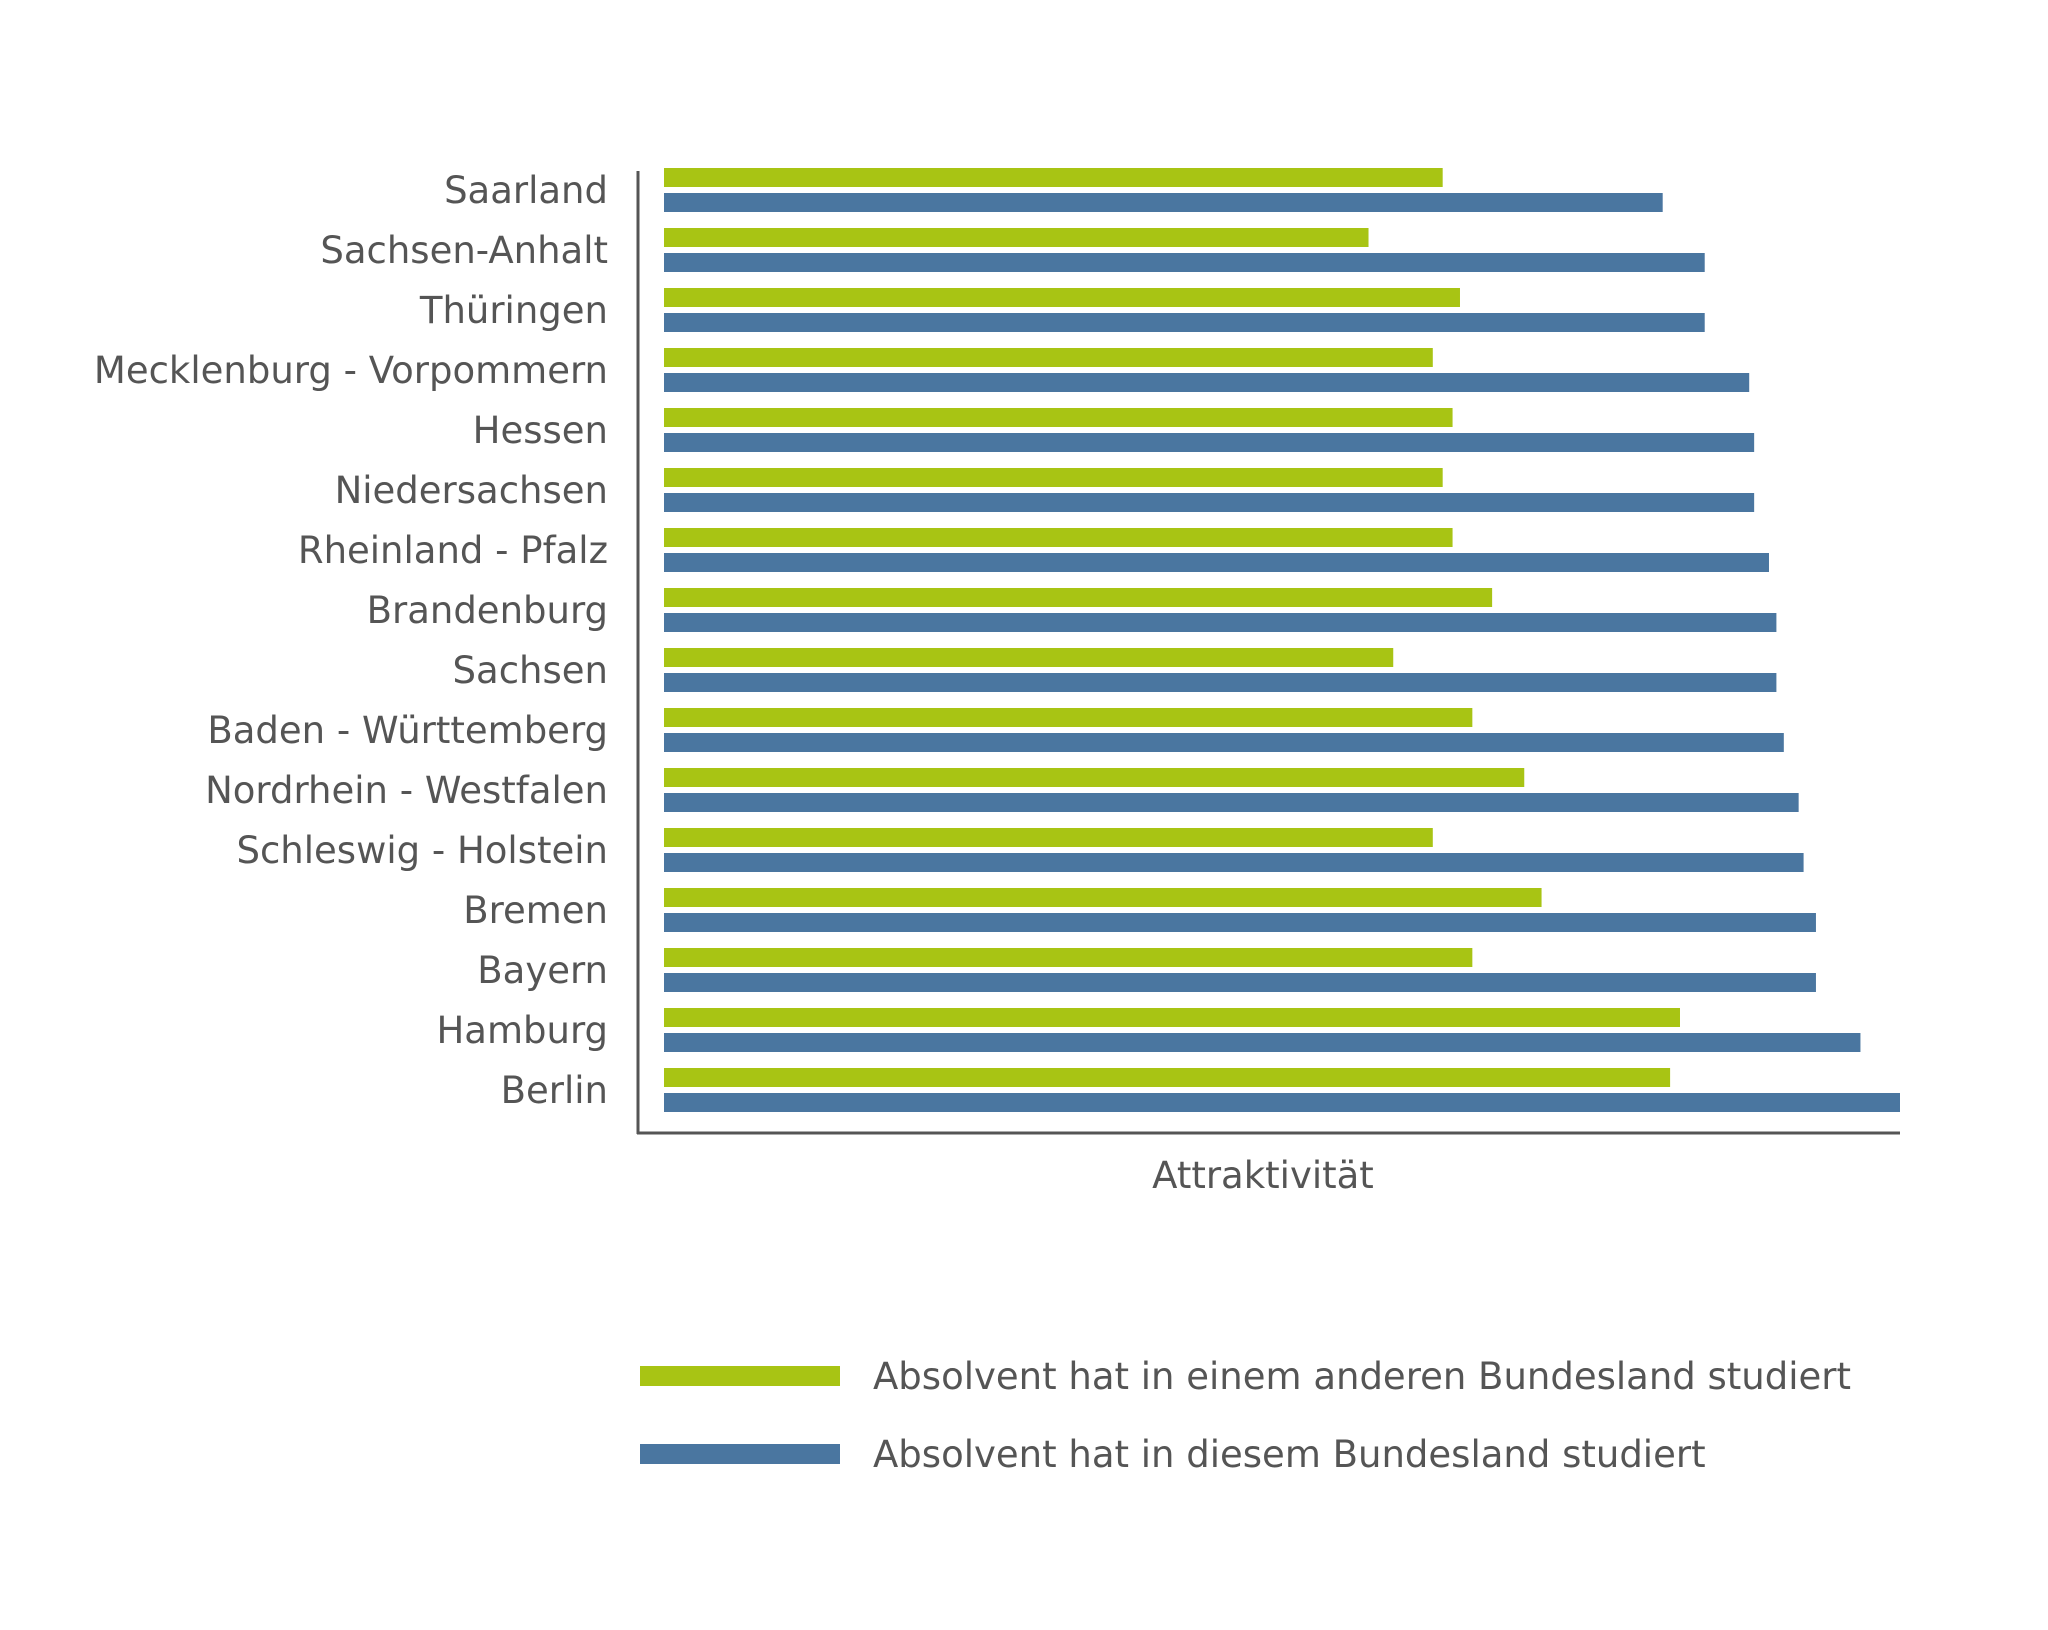 The width and height of the screenshot is (2048, 1630). I want to click on category-label-sachsen-anhalt: Sachsen-Anhalt, so click(464, 250).